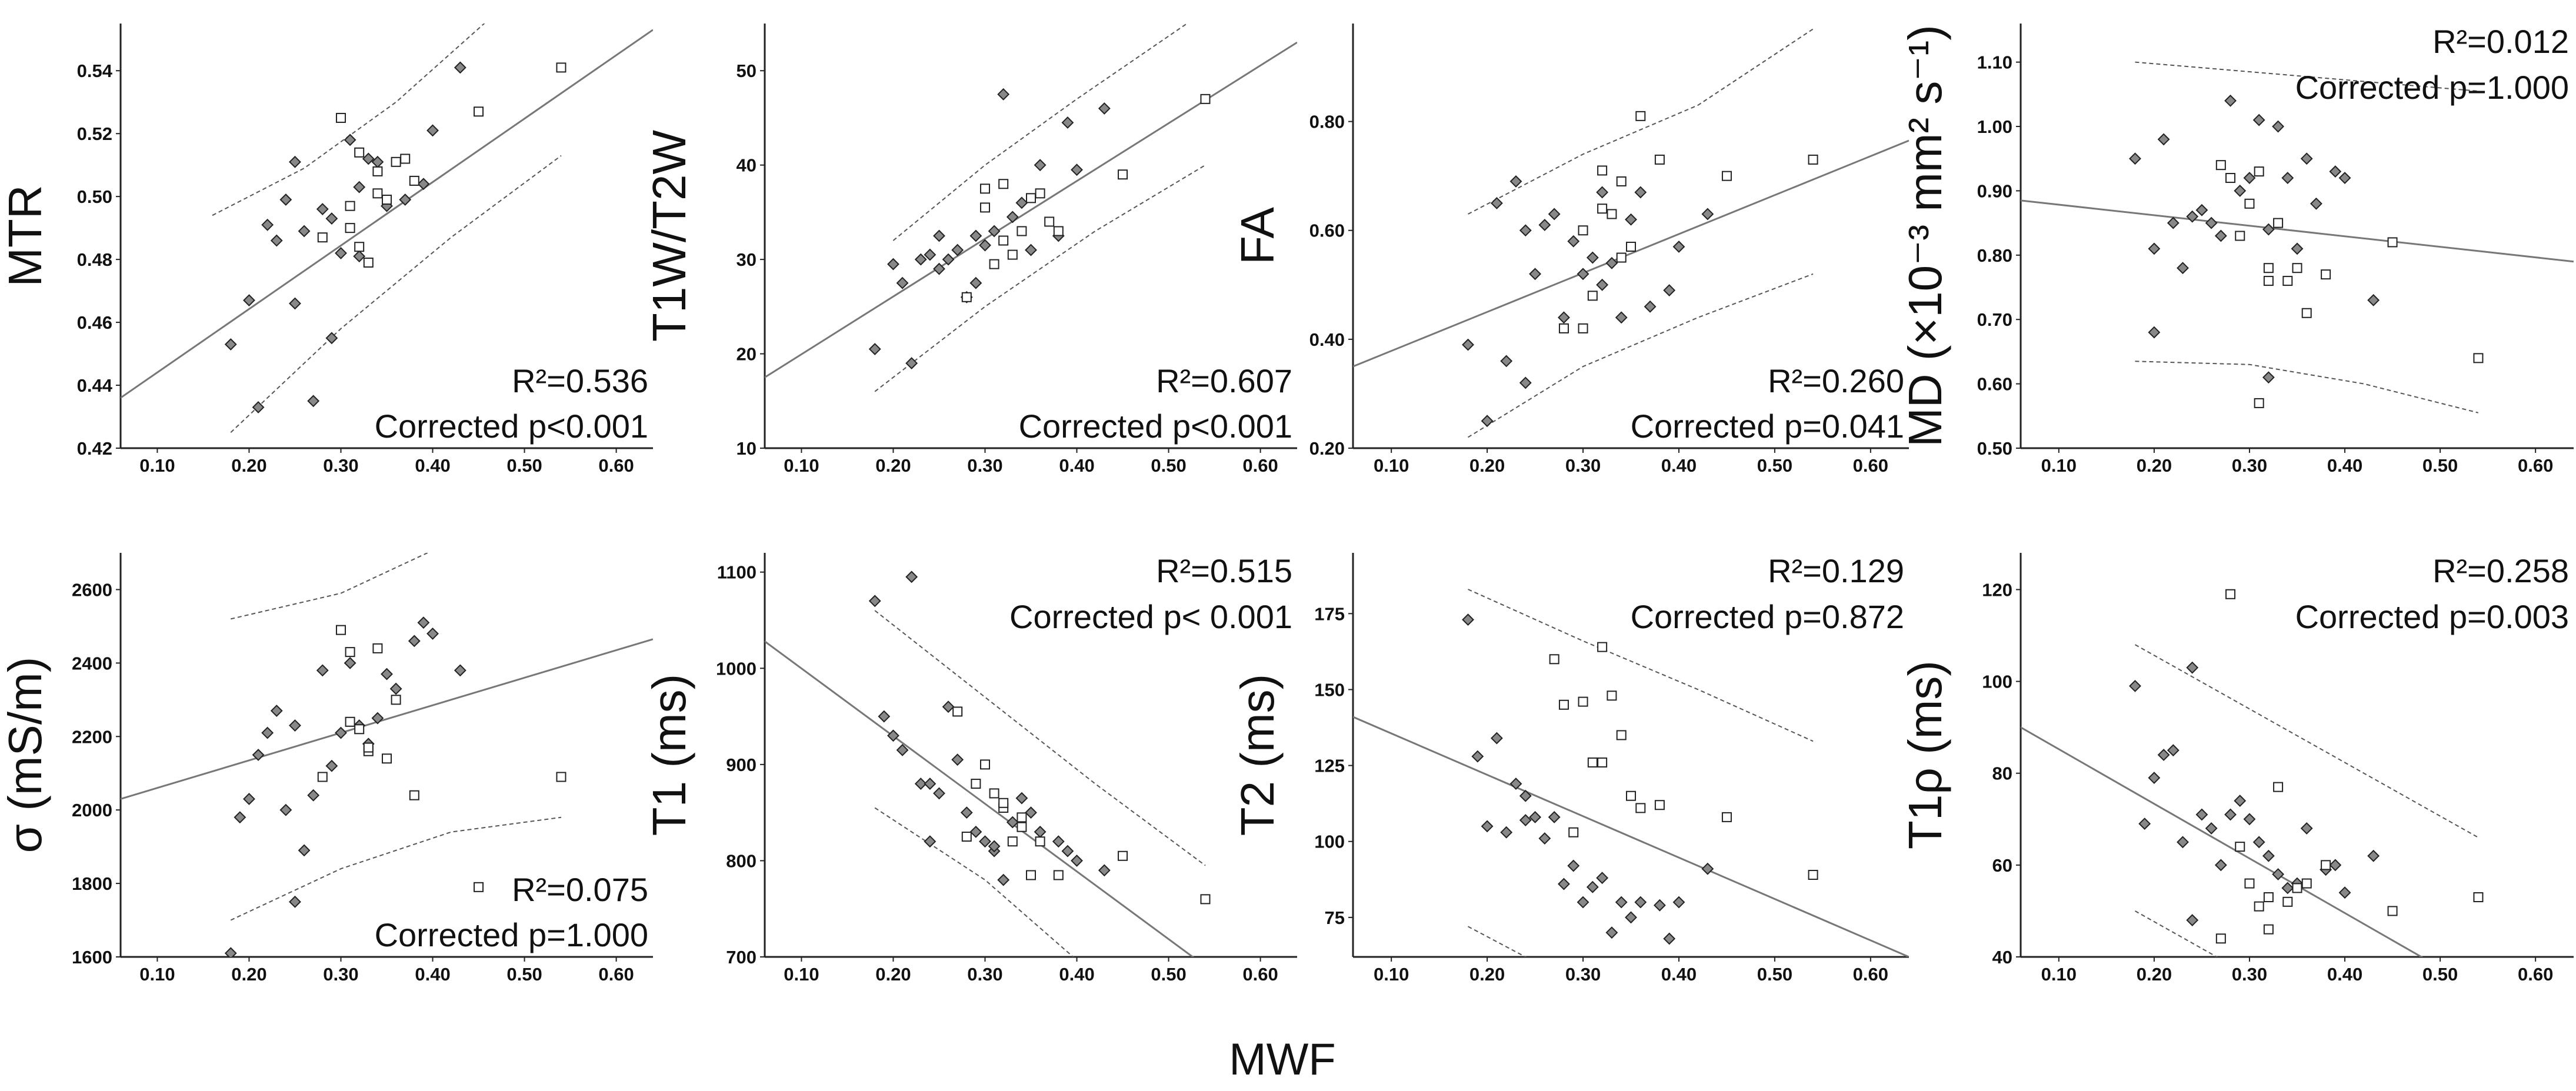 The image size is (2576, 1091). I want to click on y-tick-label: 1600, so click(92, 957).